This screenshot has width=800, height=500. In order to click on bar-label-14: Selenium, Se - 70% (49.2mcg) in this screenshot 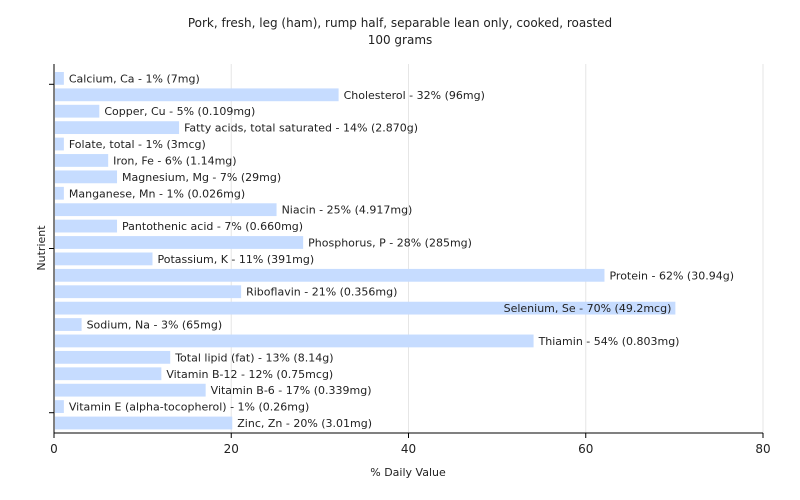, I will do `click(588, 308)`.